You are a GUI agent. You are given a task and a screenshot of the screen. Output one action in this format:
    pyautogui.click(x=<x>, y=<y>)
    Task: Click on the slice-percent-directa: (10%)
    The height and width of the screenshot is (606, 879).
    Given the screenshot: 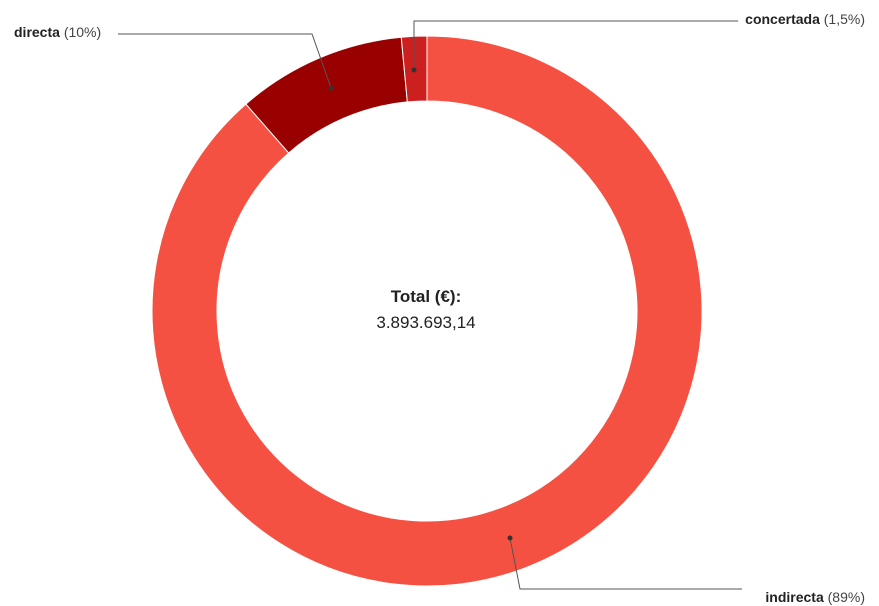 What is the action you would take?
    pyautogui.click(x=82, y=32)
    